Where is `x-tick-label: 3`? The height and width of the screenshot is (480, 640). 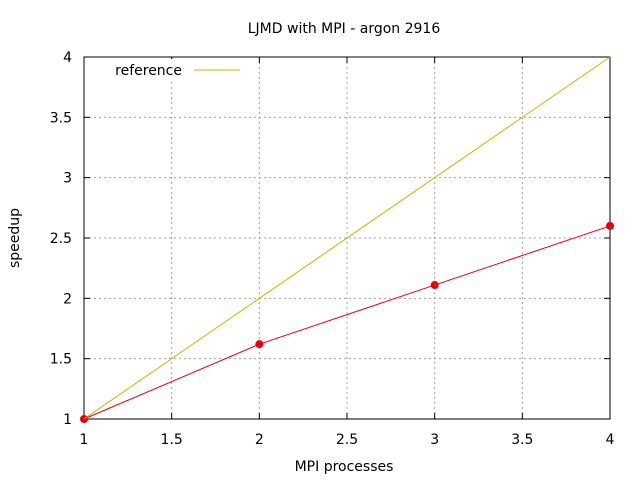 x-tick-label: 3 is located at coordinates (434, 440).